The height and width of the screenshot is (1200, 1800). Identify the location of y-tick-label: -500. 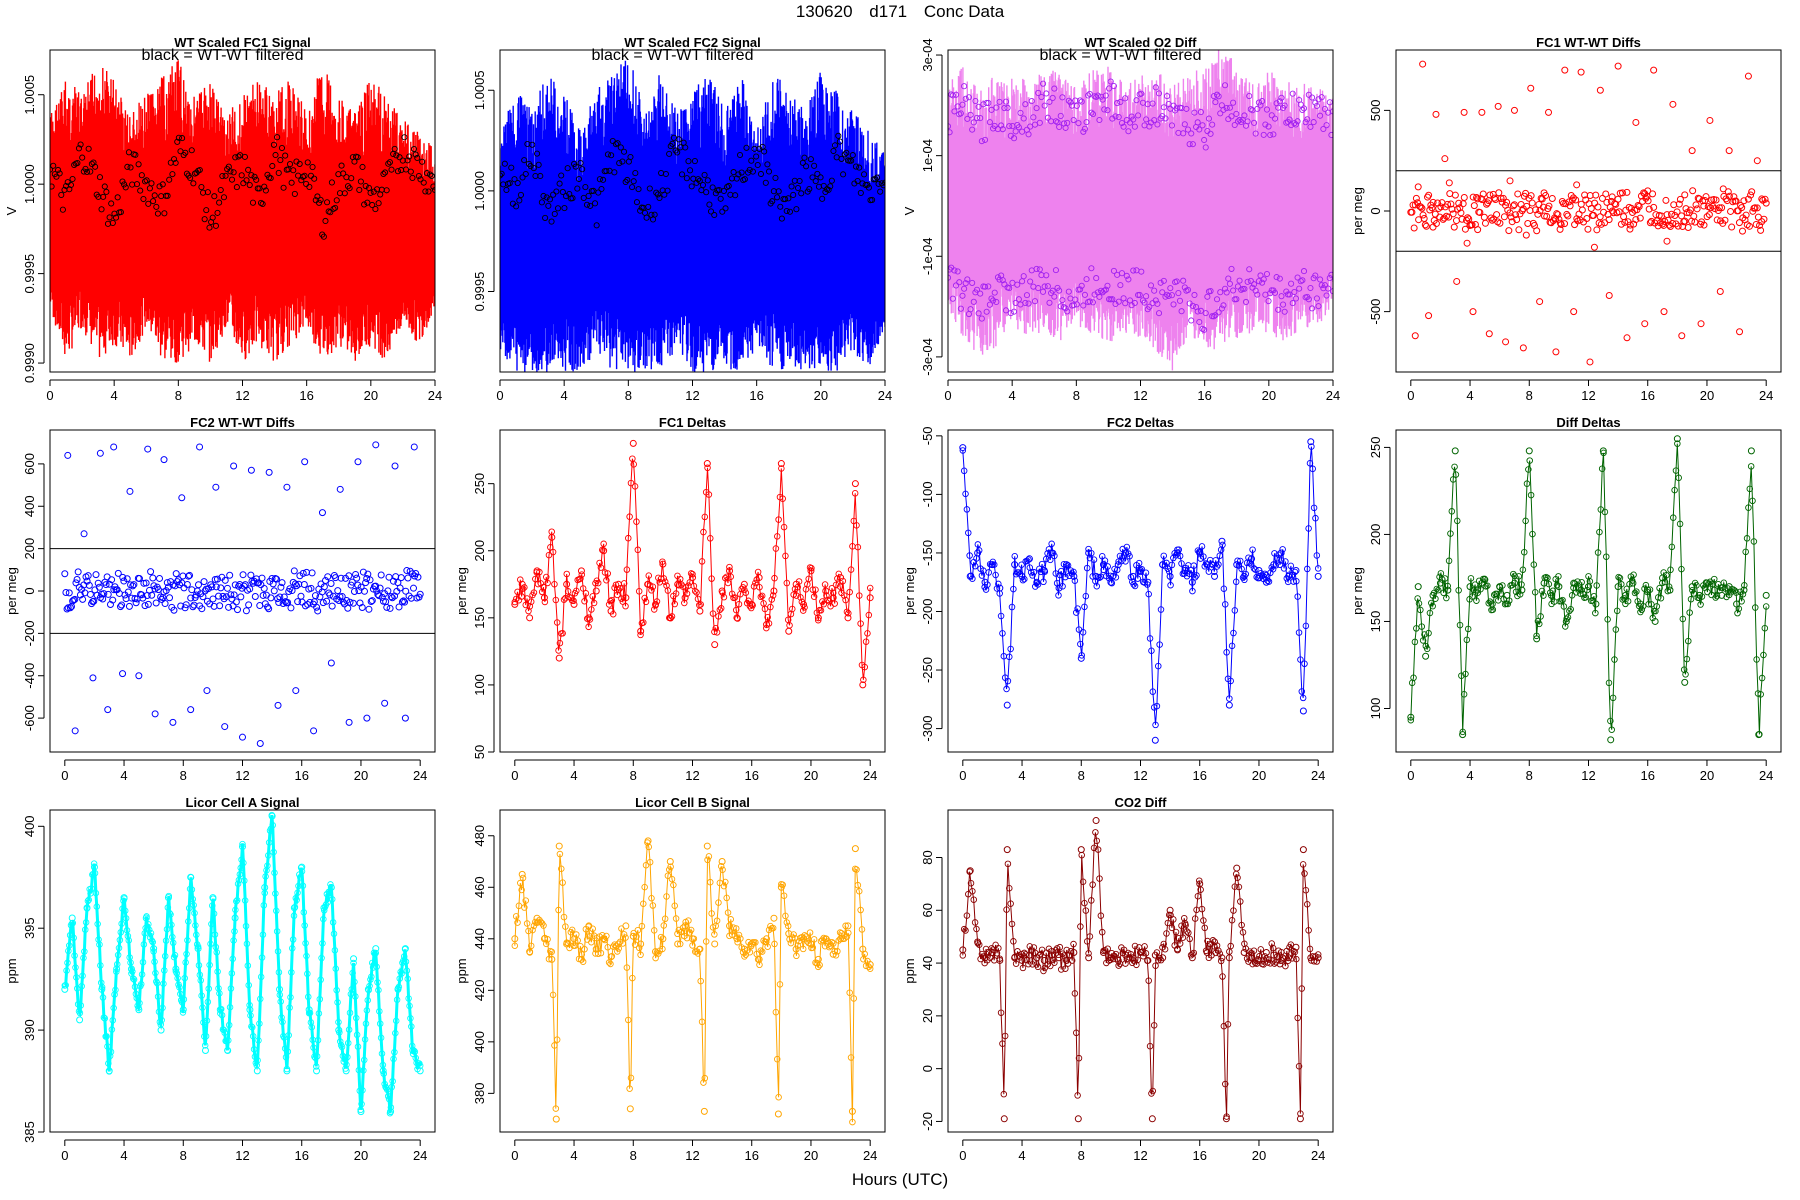
(1375, 312).